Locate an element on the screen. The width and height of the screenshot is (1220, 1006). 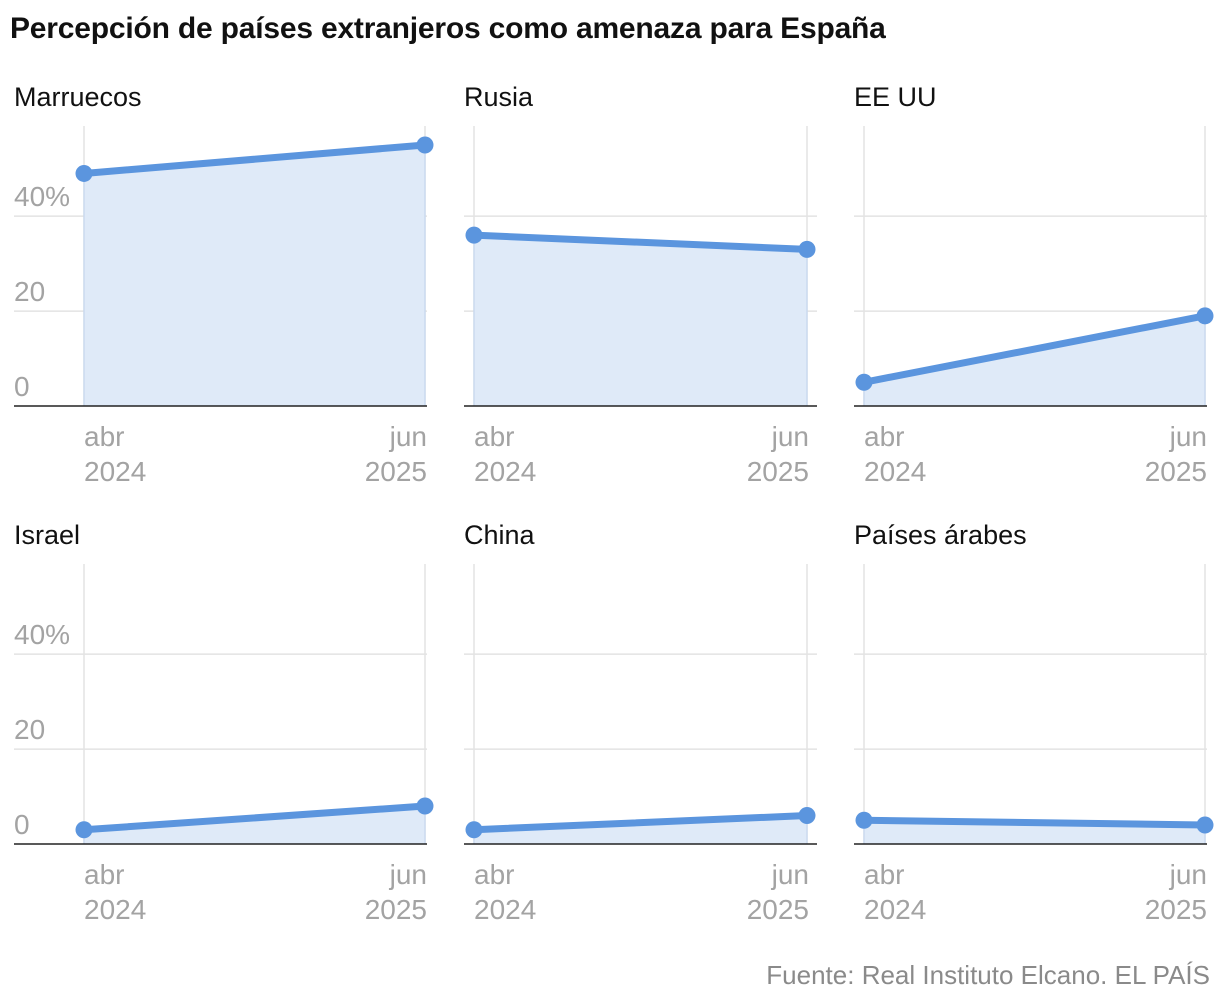
panel-title: China is located at coordinates (500, 535).